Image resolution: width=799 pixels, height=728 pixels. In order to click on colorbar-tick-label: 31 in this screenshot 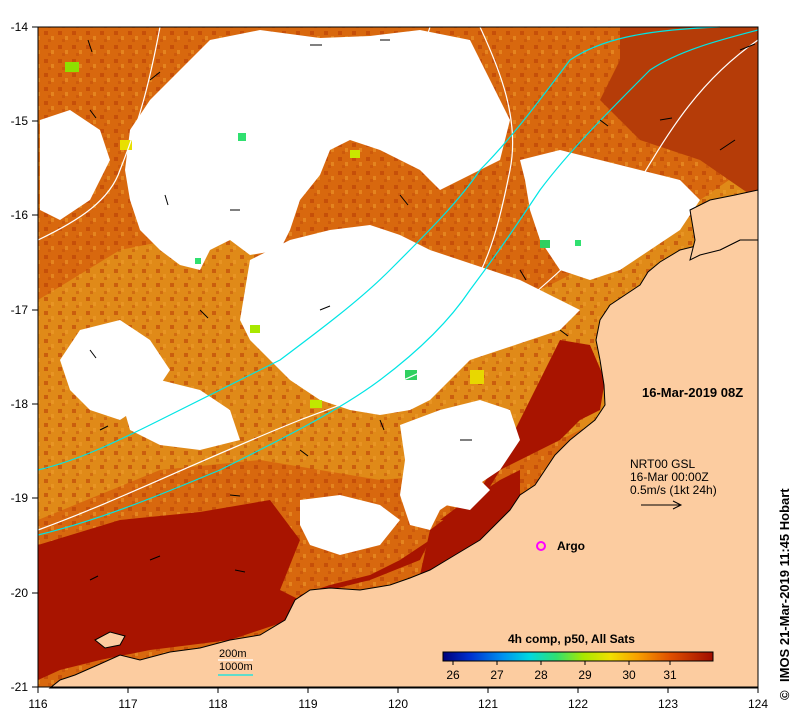, I will do `click(670, 675)`.